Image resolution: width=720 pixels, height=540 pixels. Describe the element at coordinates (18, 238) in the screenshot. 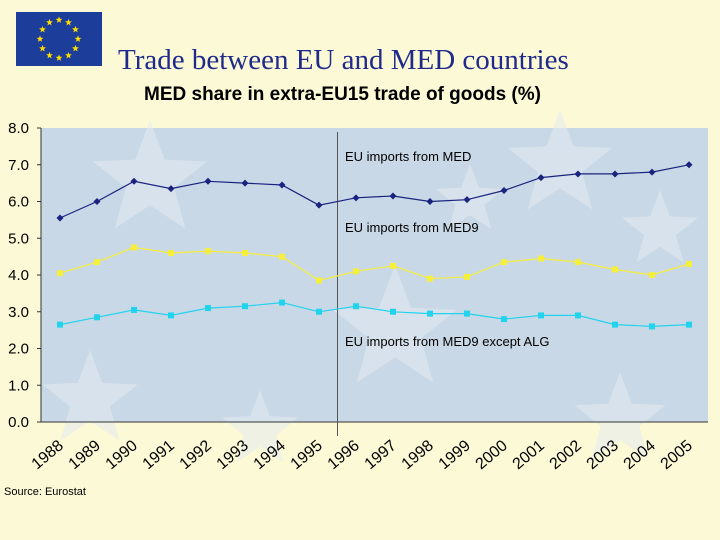

I see `y-tick-label: 5.0` at that location.